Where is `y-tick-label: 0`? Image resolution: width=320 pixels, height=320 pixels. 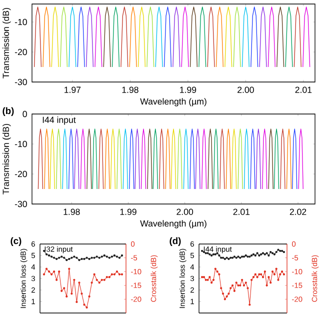
y-tick-label: 0 is located at coordinates (24, 114).